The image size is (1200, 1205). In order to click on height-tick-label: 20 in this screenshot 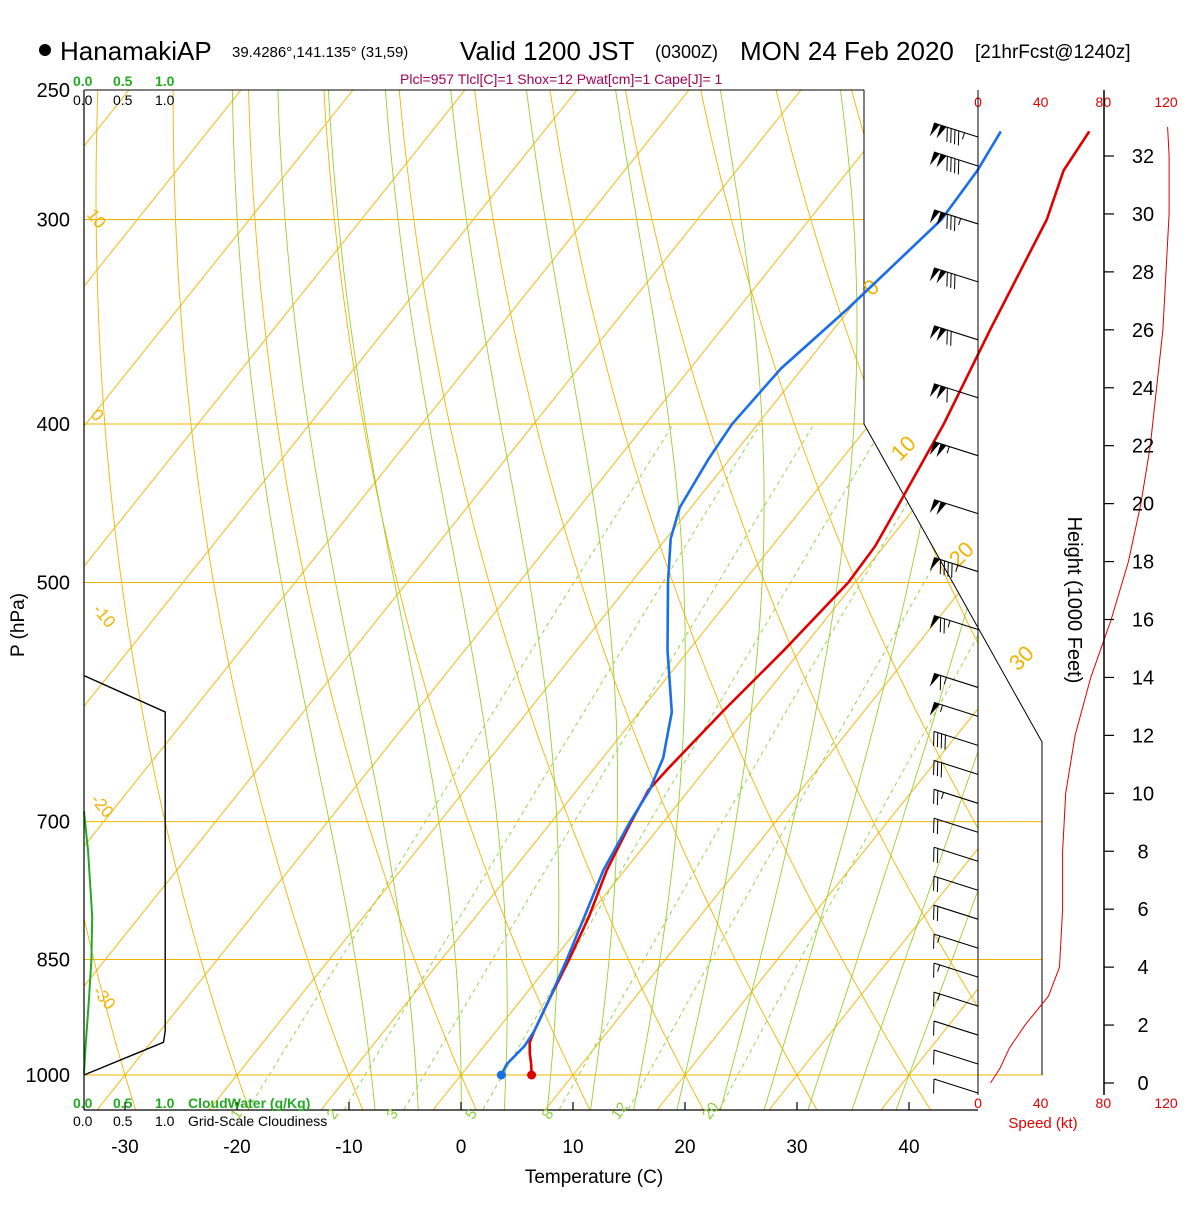, I will do `click(1143, 505)`.